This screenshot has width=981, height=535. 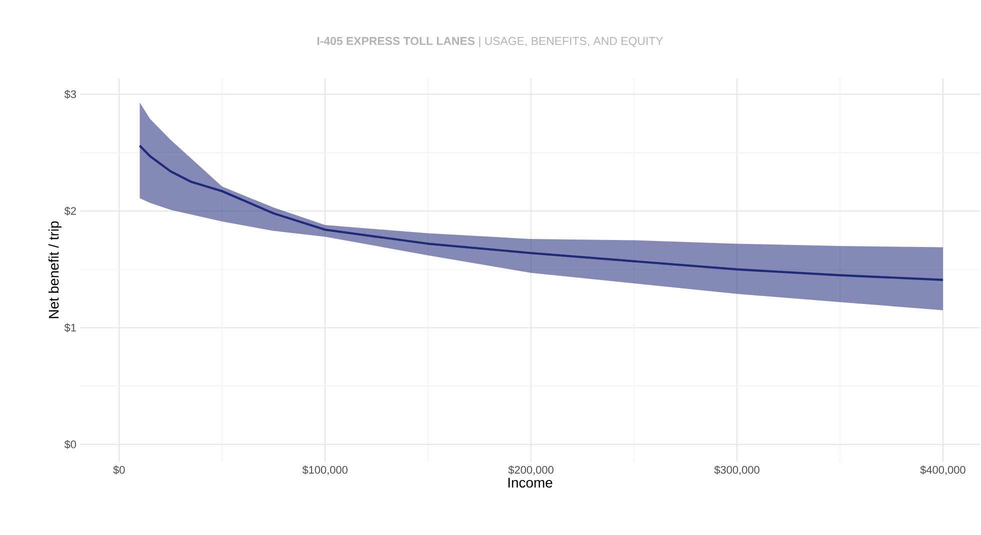 I want to click on y-tick-label: $1, so click(x=70, y=327).